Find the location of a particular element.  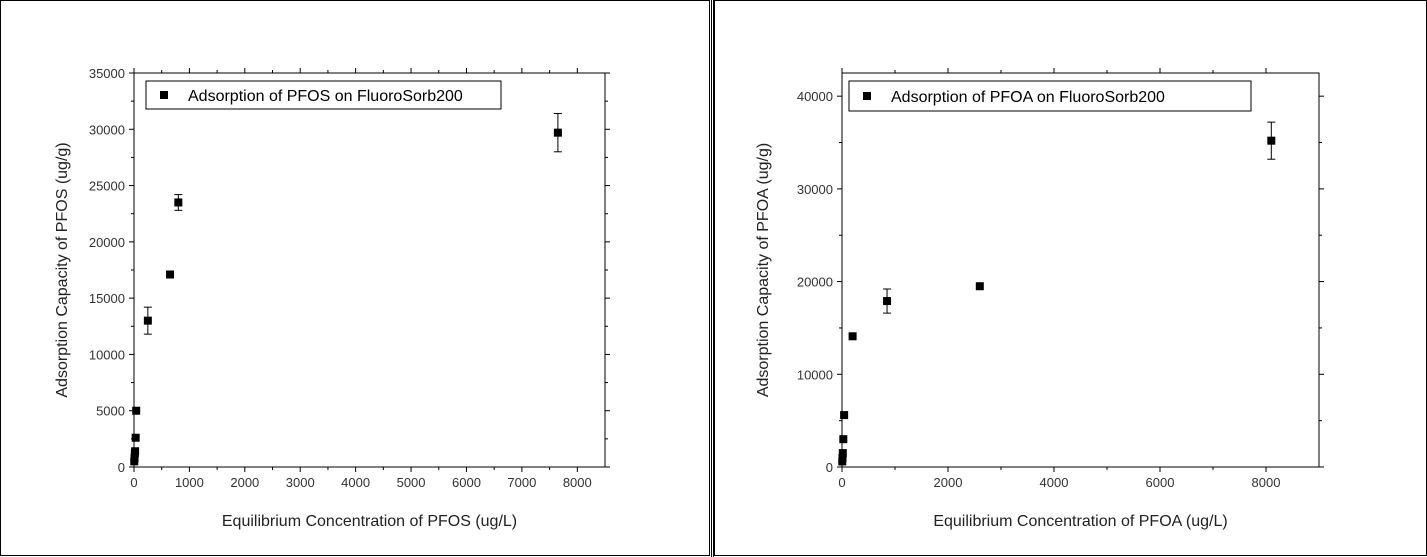

panel-divider is located at coordinates (712, 278).